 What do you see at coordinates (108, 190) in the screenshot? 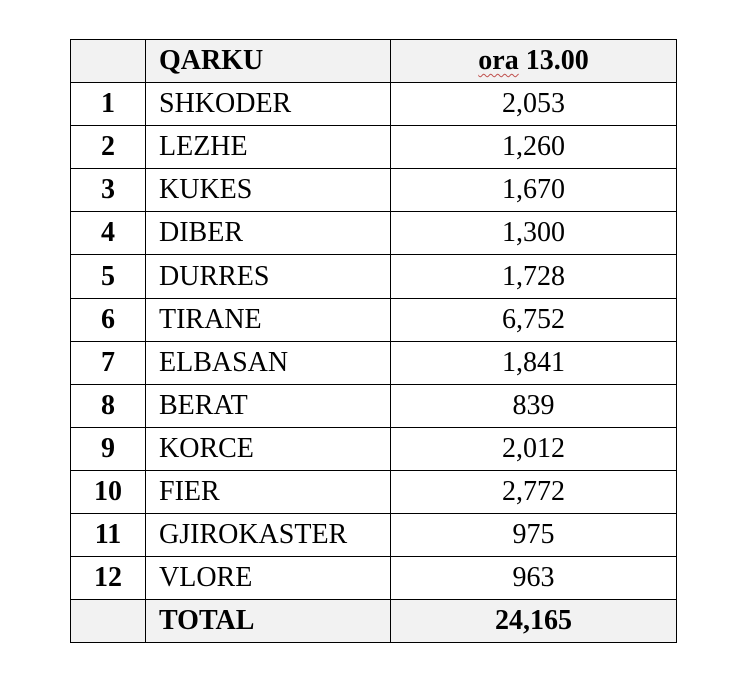
I see `row-index: 3` at bounding box center [108, 190].